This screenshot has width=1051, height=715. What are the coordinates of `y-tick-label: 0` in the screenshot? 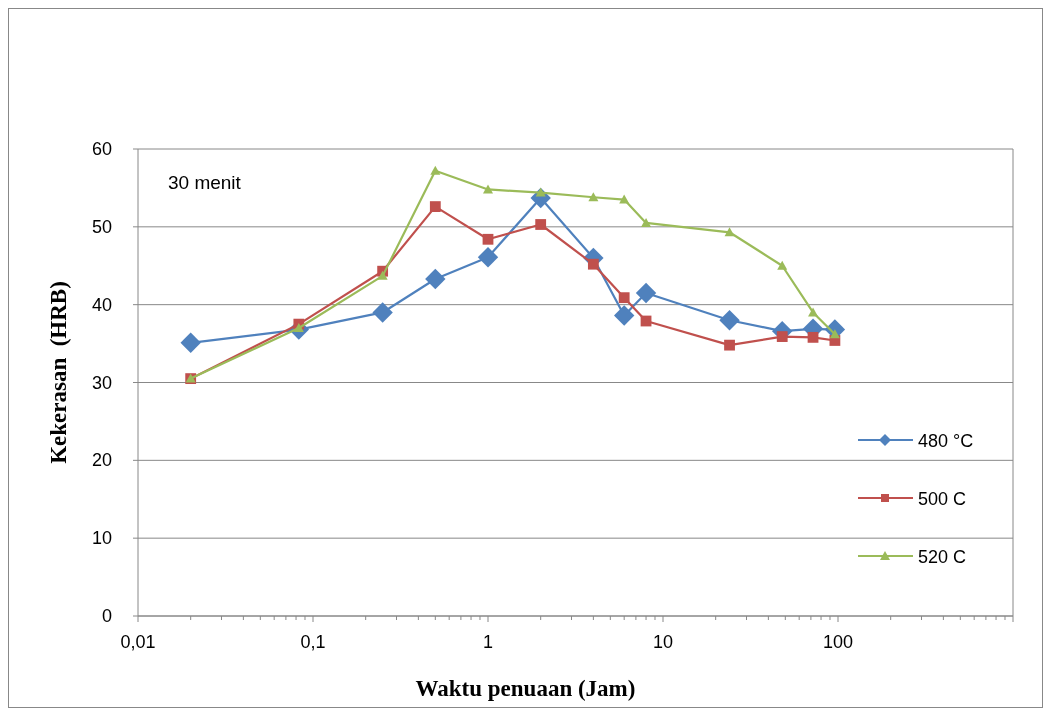 It's located at (106, 616).